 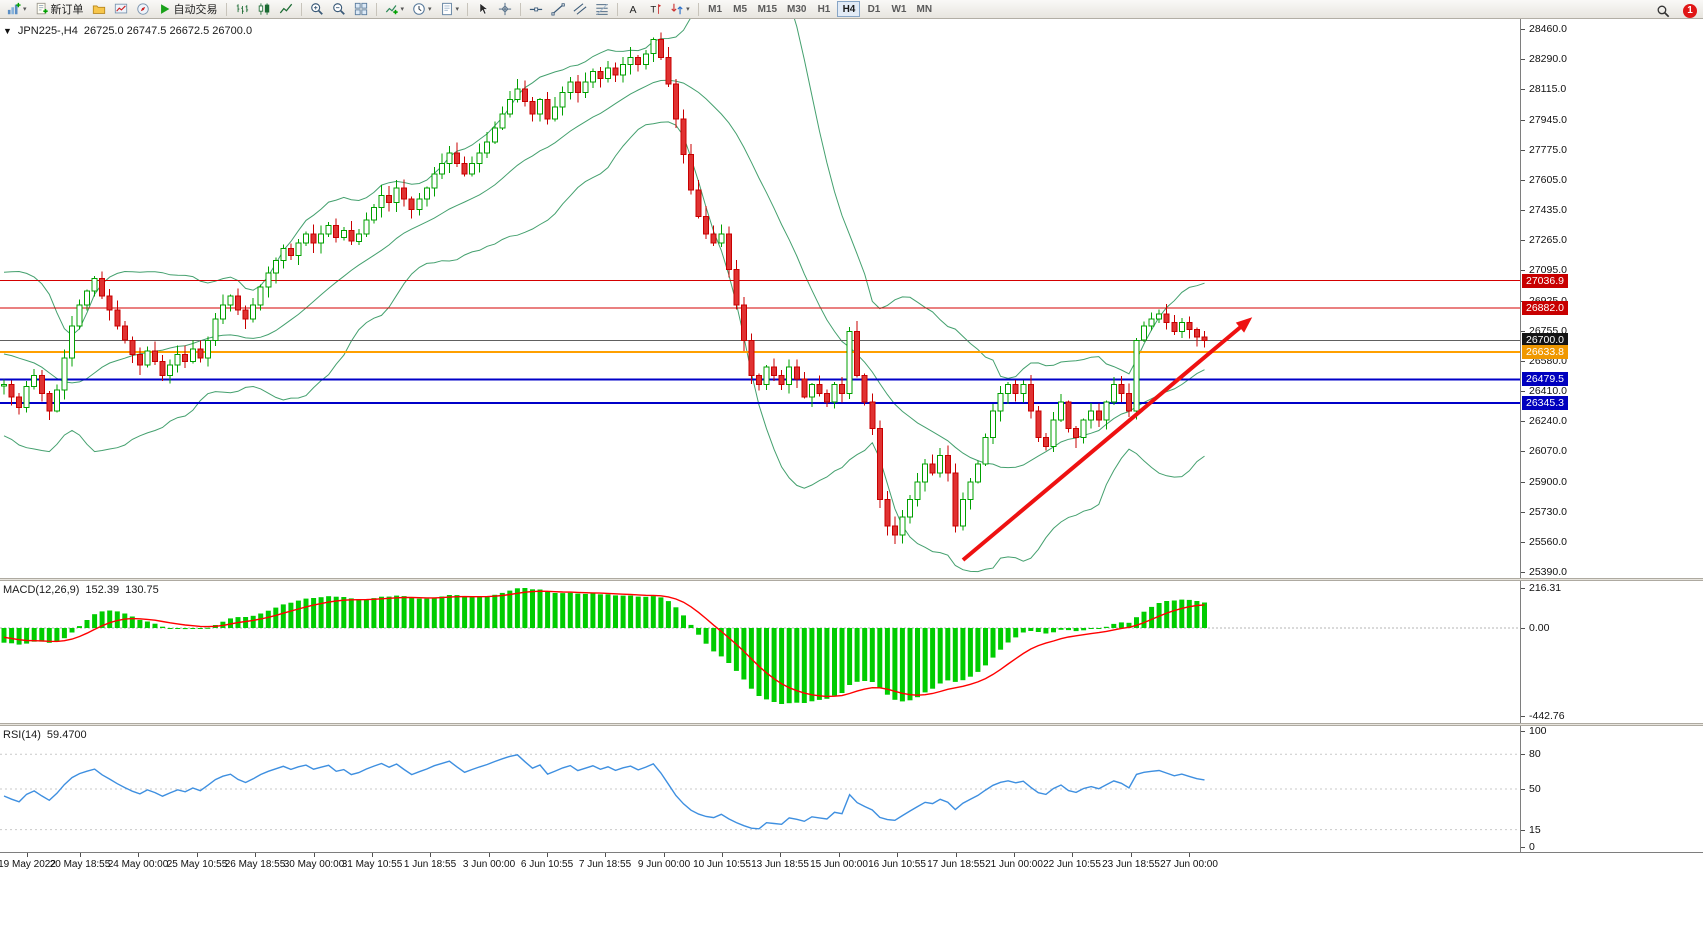 What do you see at coordinates (59, 9) in the screenshot?
I see `toolbar-new-order-button: 新订单` at bounding box center [59, 9].